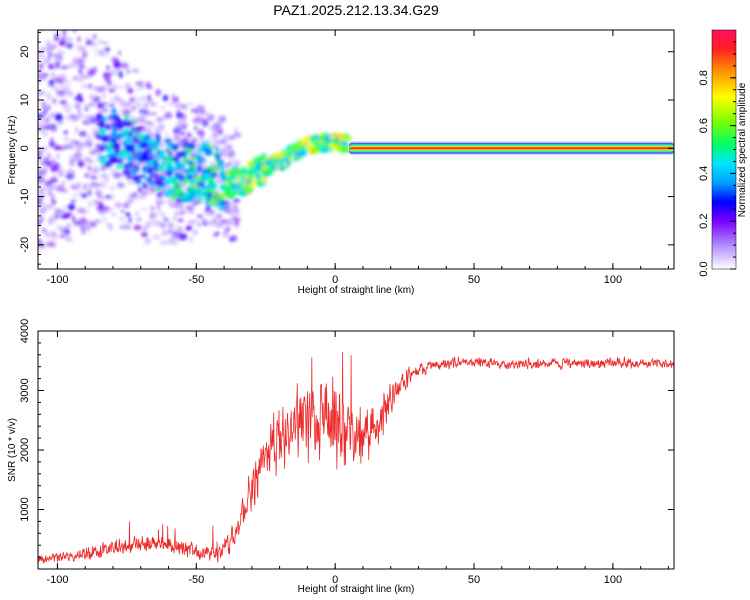 The width and height of the screenshot is (750, 600). I want to click on spectrogram-y-tick-label: 20, so click(25, 52).